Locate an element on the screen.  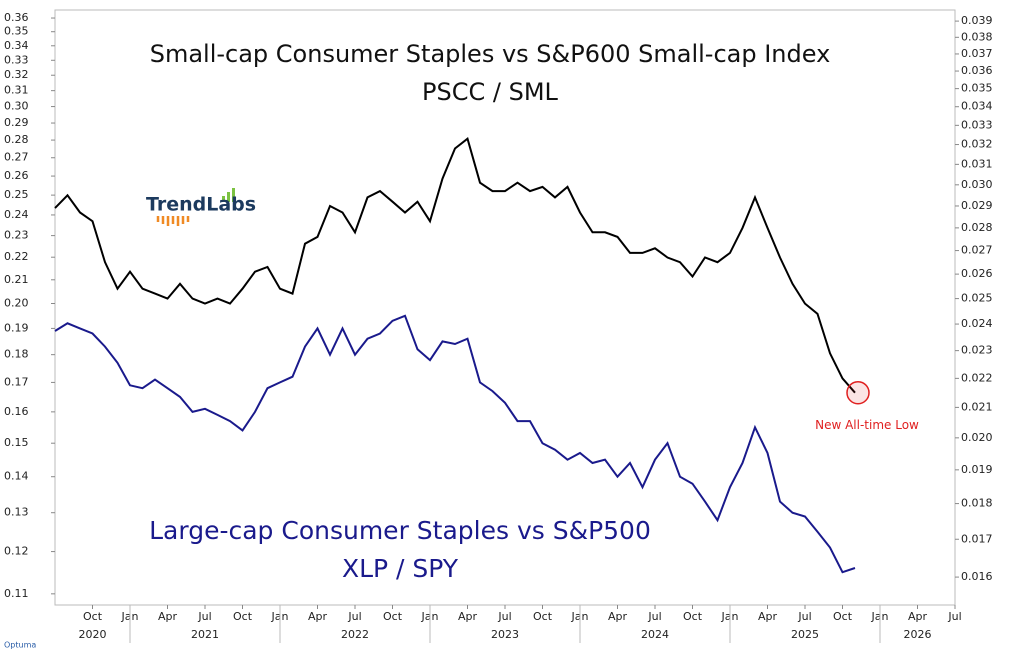
y2-tick-label: 0.016 is located at coordinates (977, 576).